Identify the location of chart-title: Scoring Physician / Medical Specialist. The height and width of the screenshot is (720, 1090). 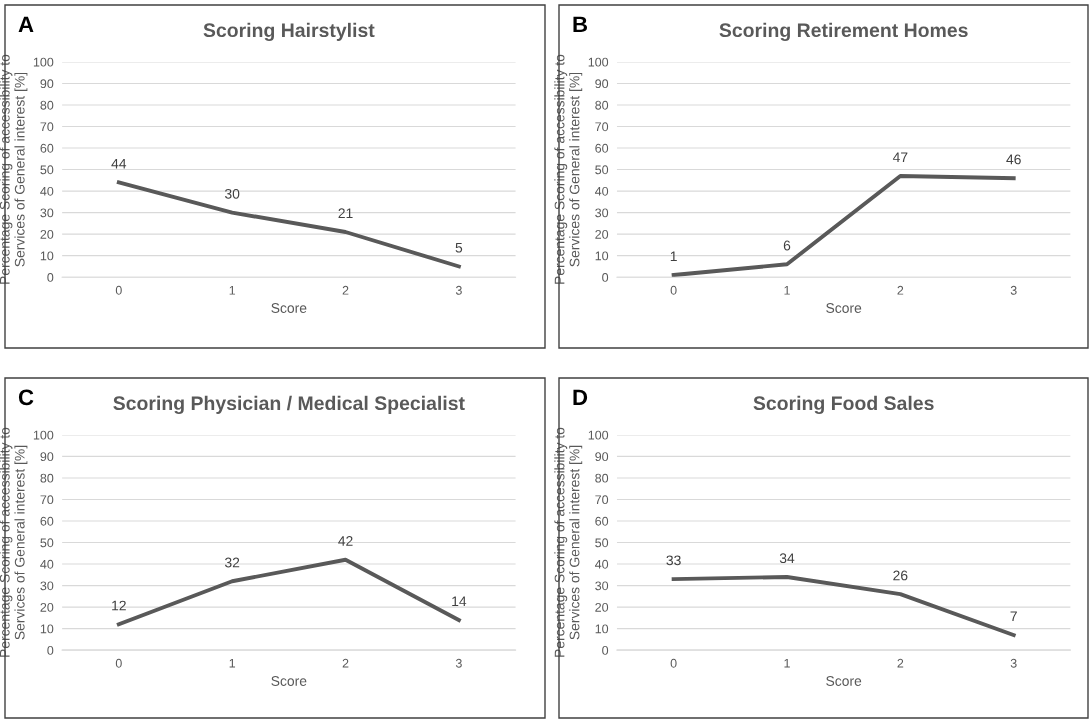
(289, 404).